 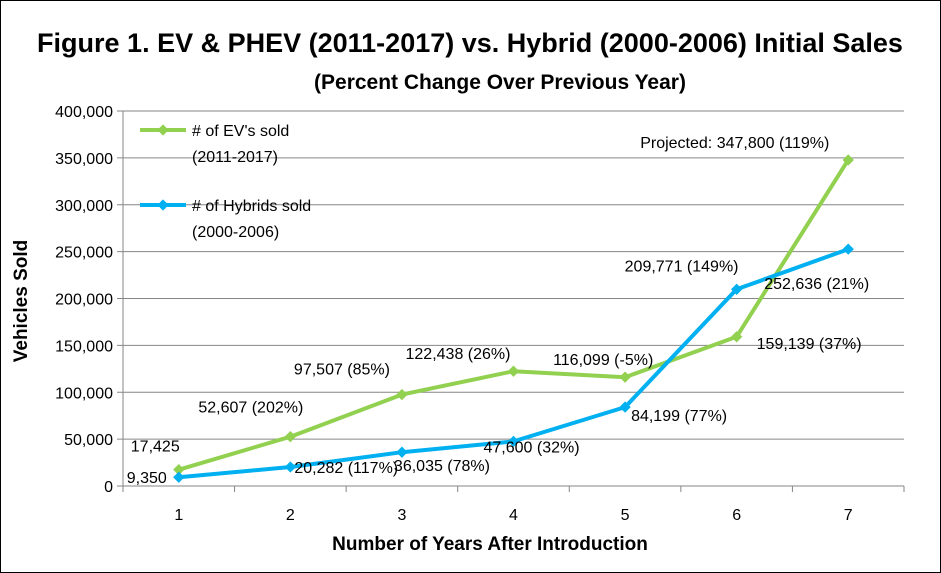 I want to click on y-tick-label: 50,000, so click(x=88, y=440).